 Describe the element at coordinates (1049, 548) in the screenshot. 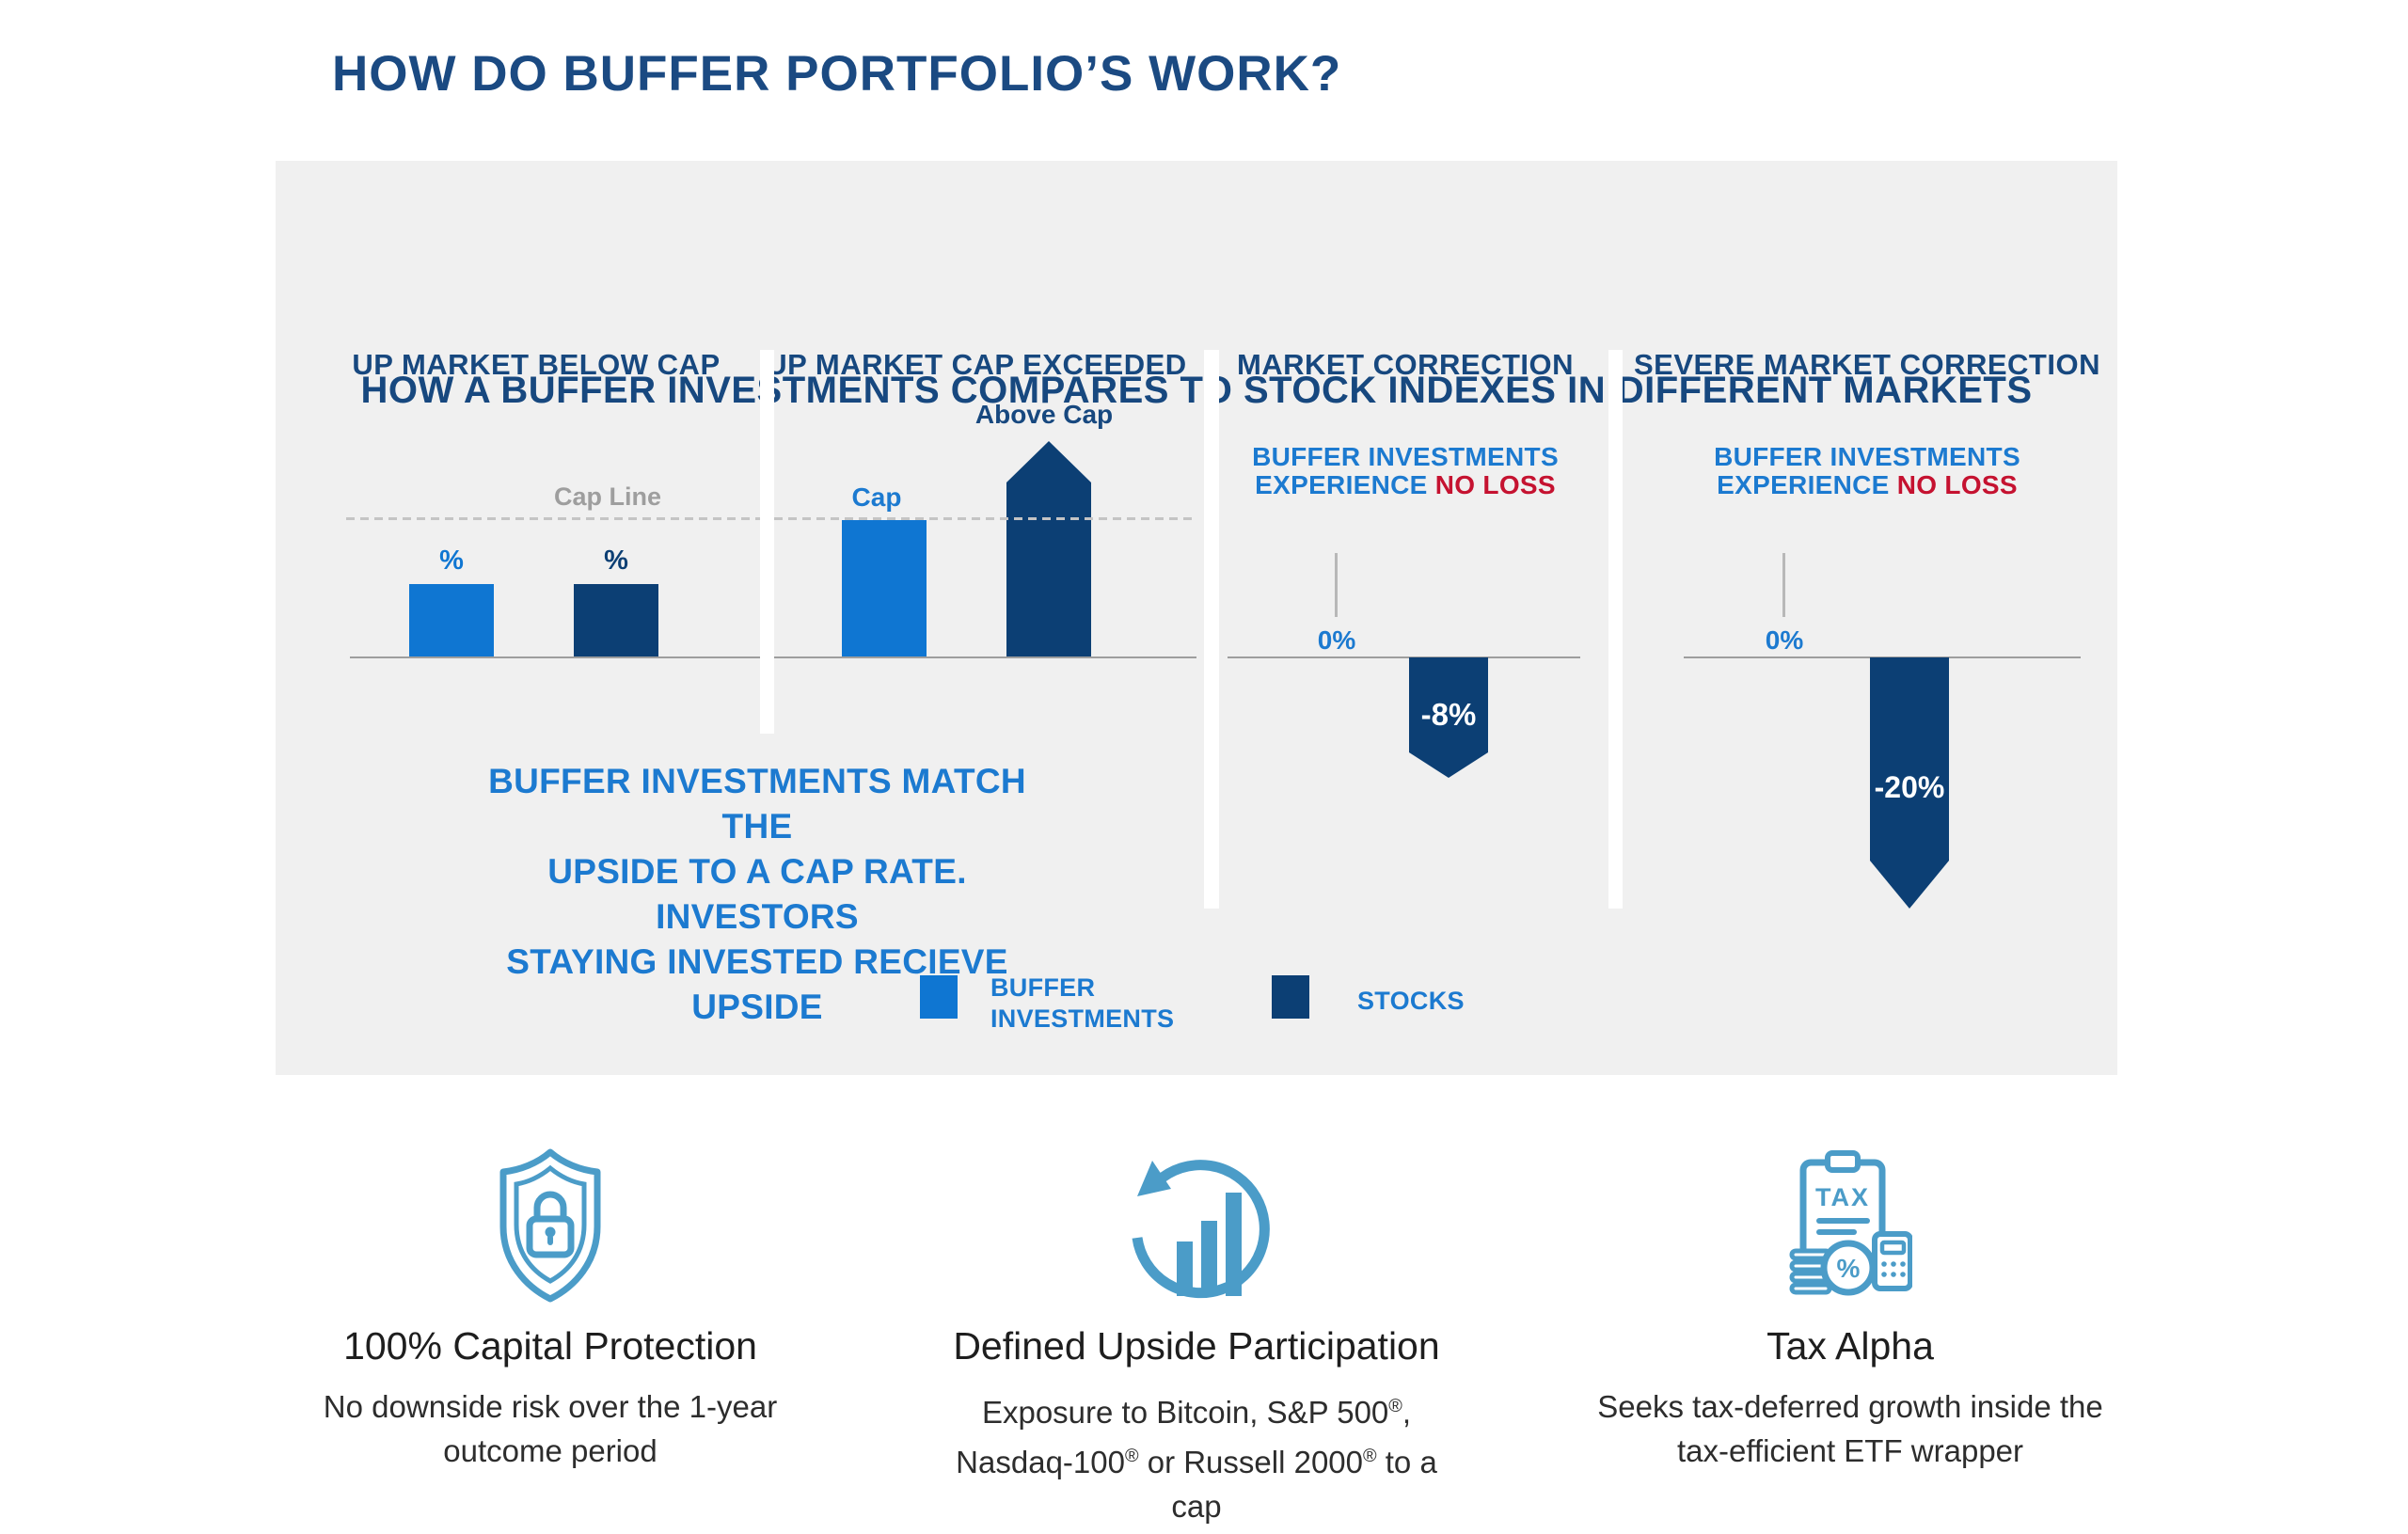

I see `stocks-up-arrow` at that location.